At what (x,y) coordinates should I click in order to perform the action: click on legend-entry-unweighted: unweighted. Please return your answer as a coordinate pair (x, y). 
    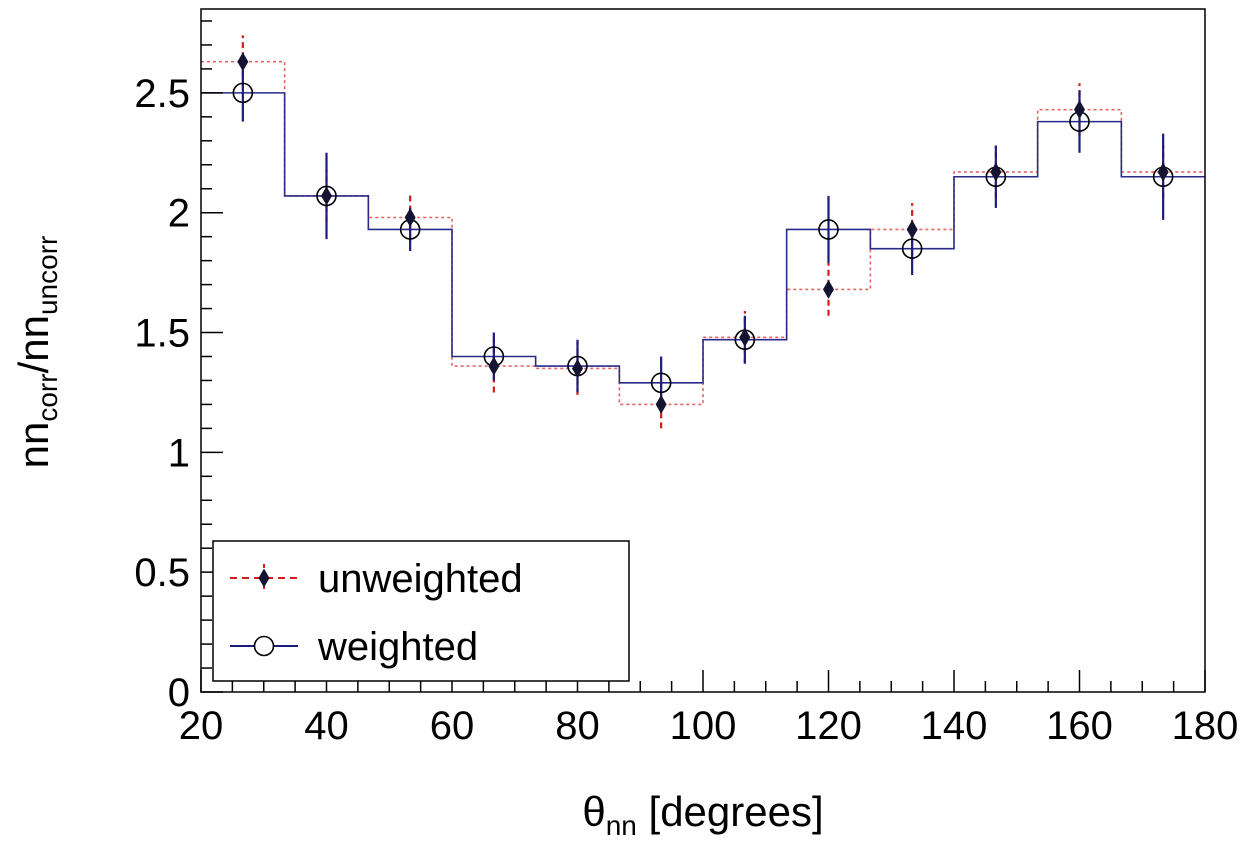
    Looking at the image, I should click on (376, 579).